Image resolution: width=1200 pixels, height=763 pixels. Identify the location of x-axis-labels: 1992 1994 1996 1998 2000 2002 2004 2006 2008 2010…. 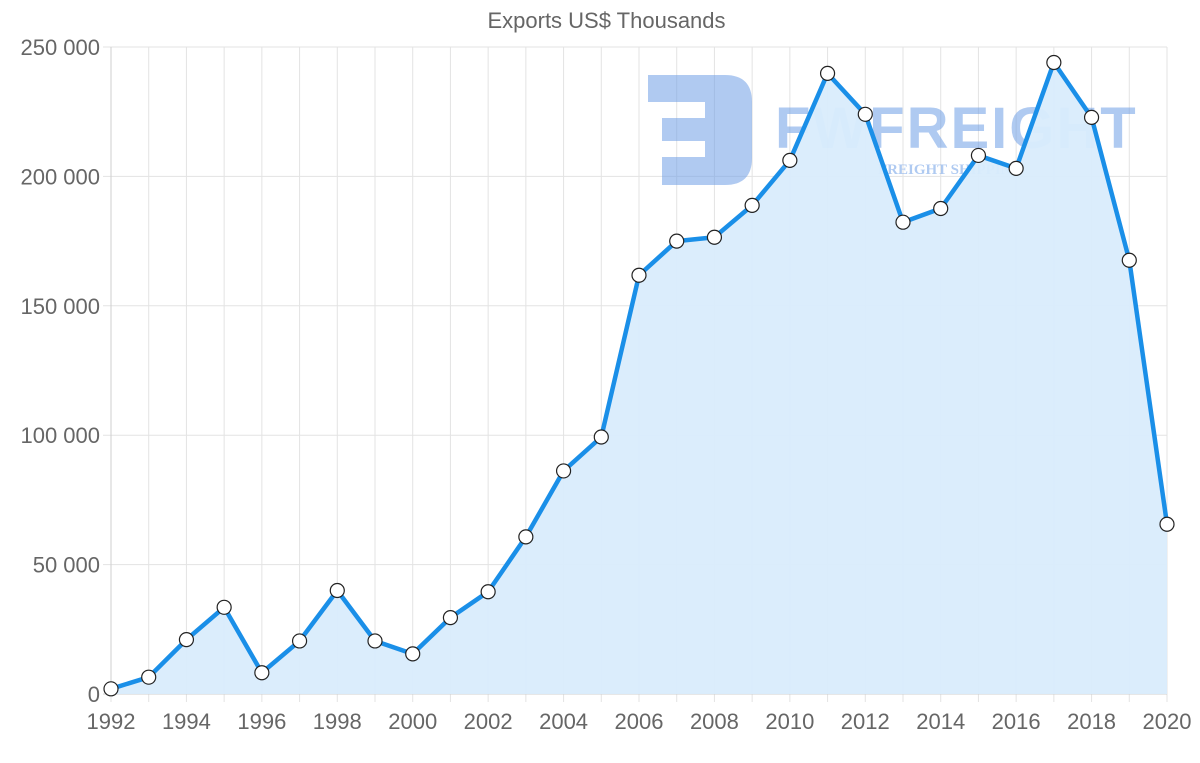
(639, 721).